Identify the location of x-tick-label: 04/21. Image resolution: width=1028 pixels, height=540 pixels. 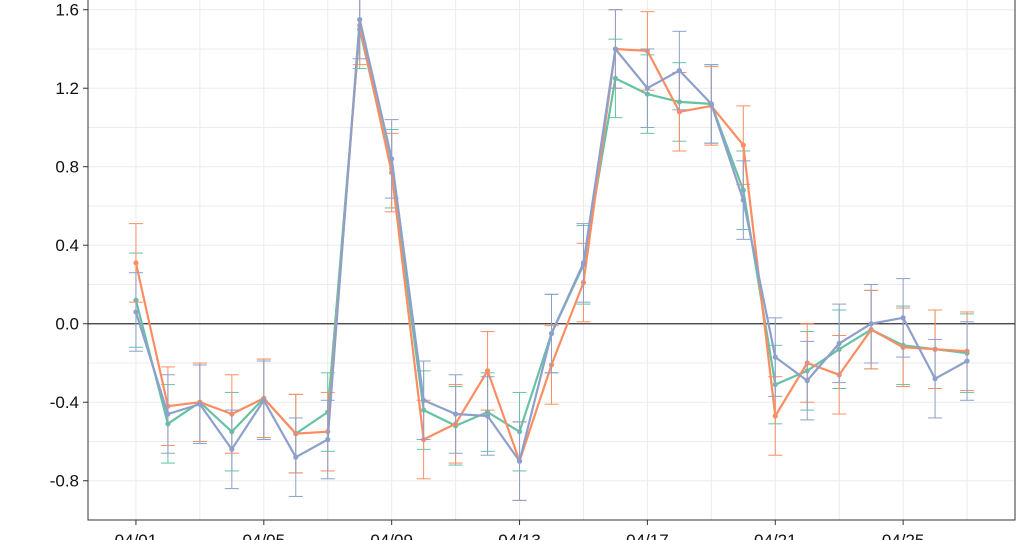
(775, 535).